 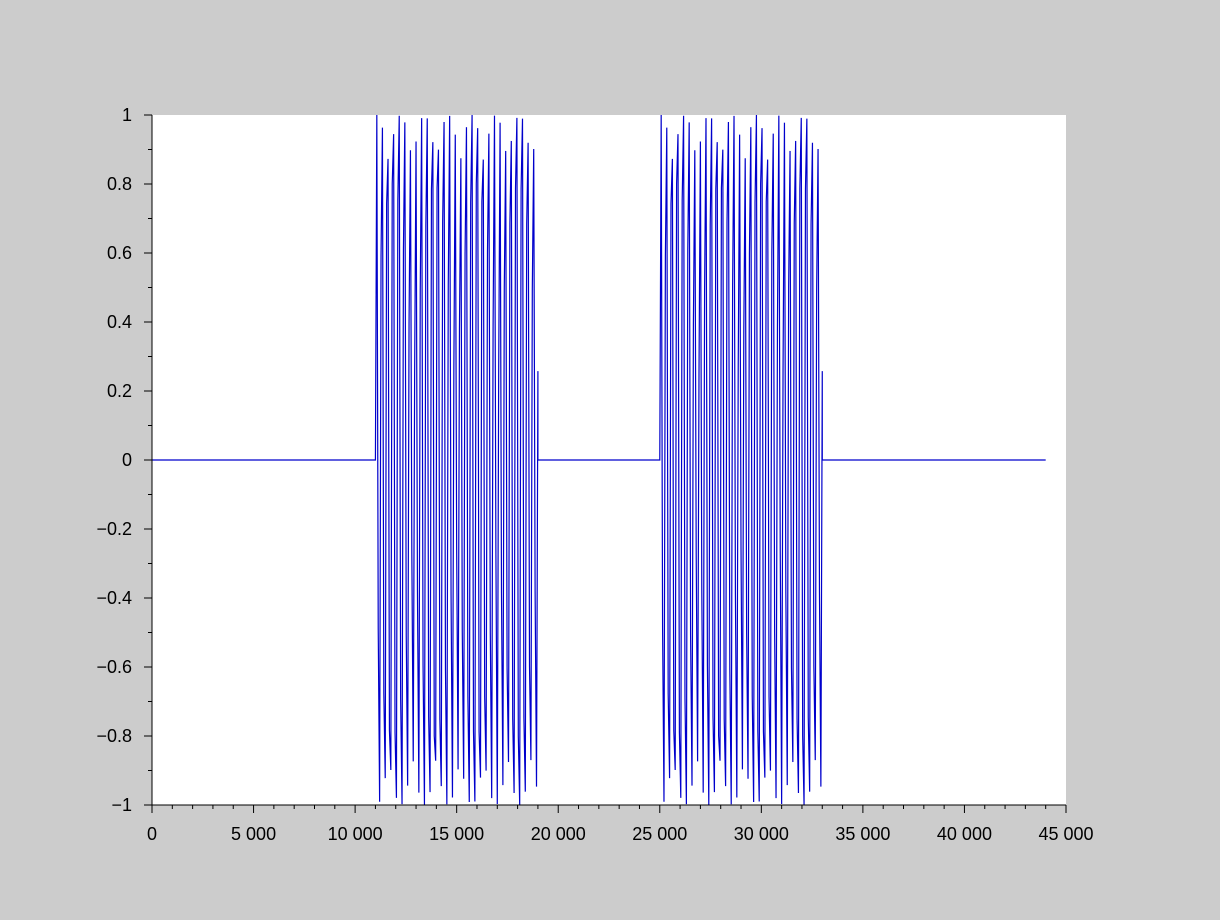 What do you see at coordinates (114, 529) in the screenshot?
I see `y-tick-label: −0.2` at bounding box center [114, 529].